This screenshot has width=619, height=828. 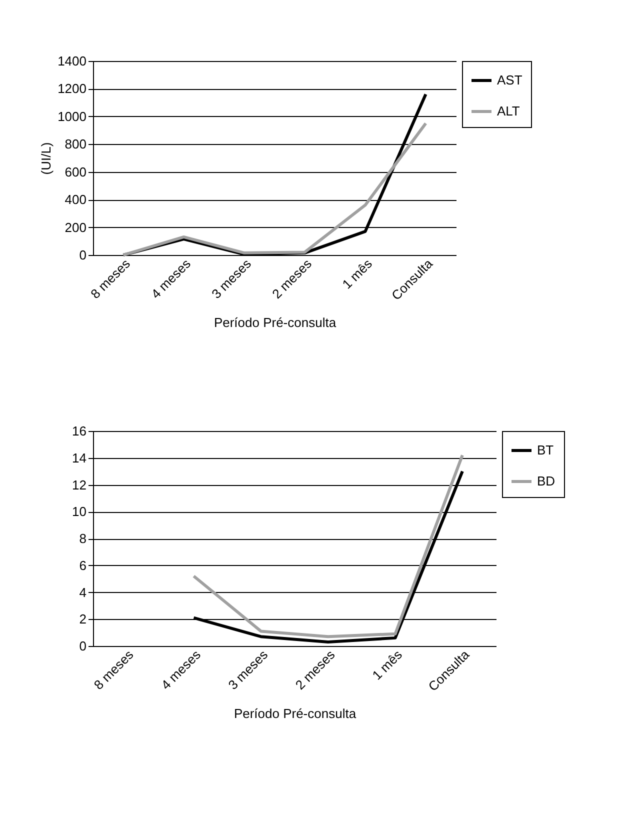 I want to click on y-axis-title: (UI/L), so click(x=46, y=158).